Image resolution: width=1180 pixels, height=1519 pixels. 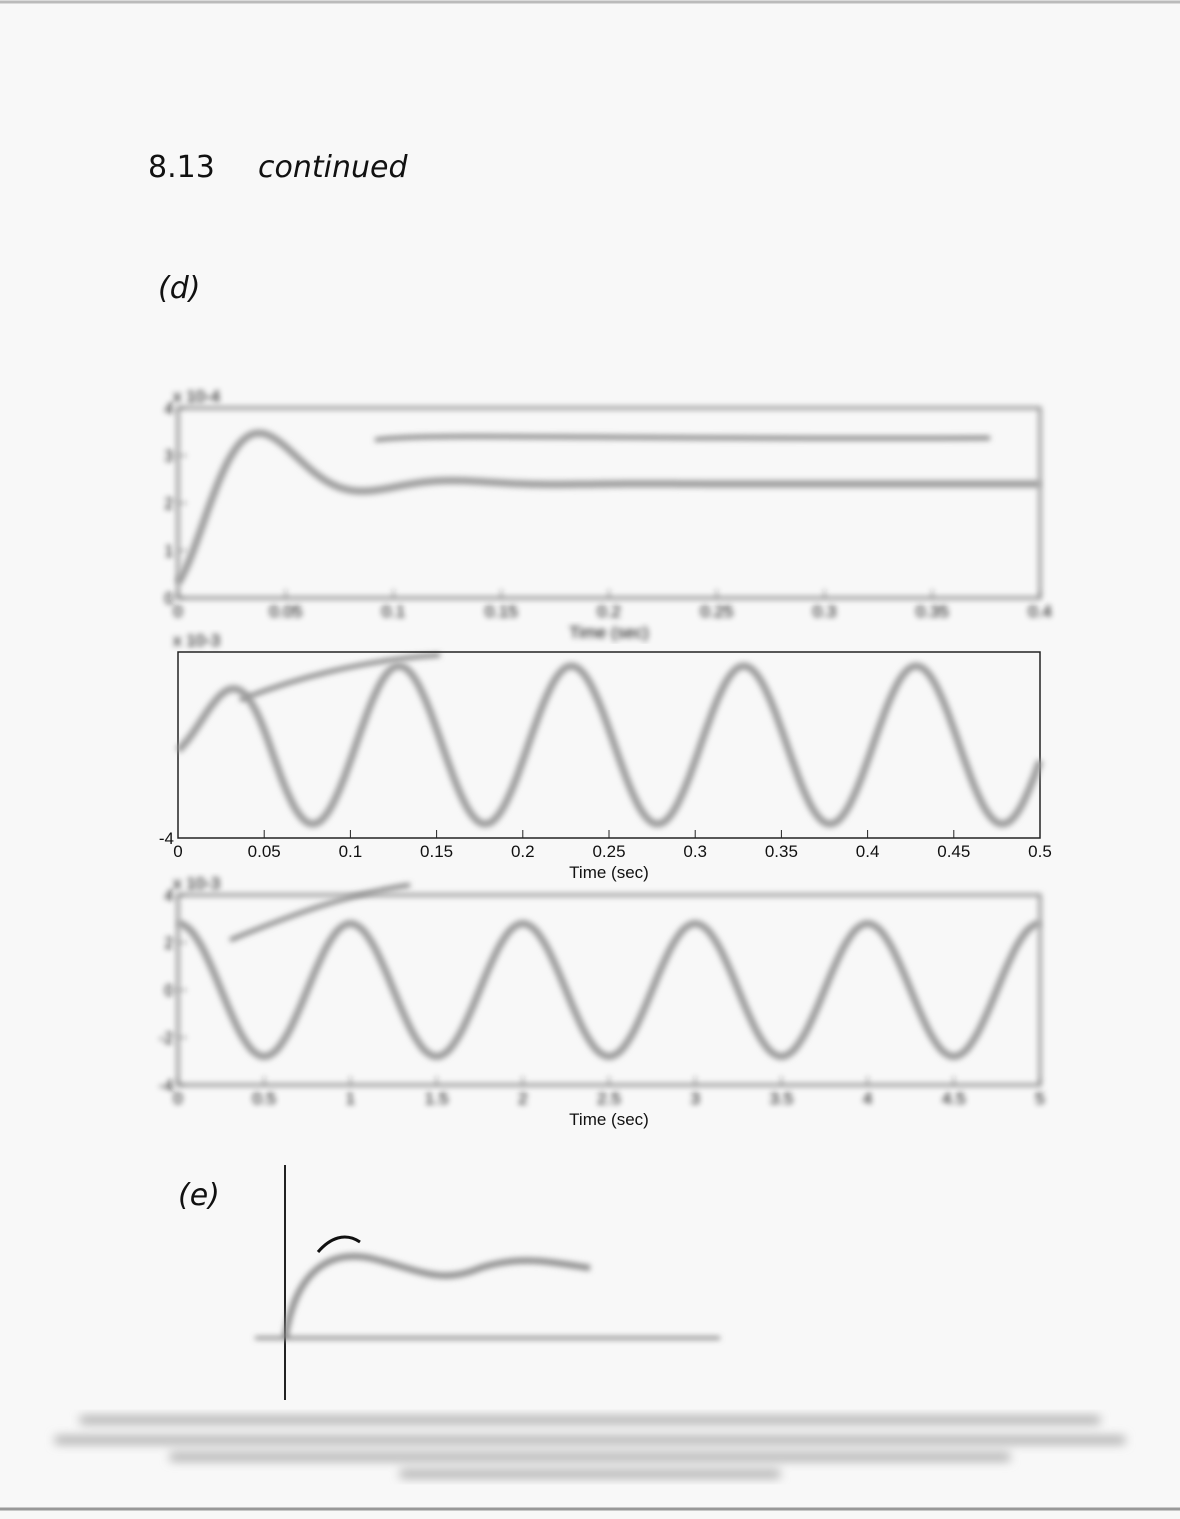 What do you see at coordinates (867, 1098) in the screenshot?
I see `x-tick-label: 4` at bounding box center [867, 1098].